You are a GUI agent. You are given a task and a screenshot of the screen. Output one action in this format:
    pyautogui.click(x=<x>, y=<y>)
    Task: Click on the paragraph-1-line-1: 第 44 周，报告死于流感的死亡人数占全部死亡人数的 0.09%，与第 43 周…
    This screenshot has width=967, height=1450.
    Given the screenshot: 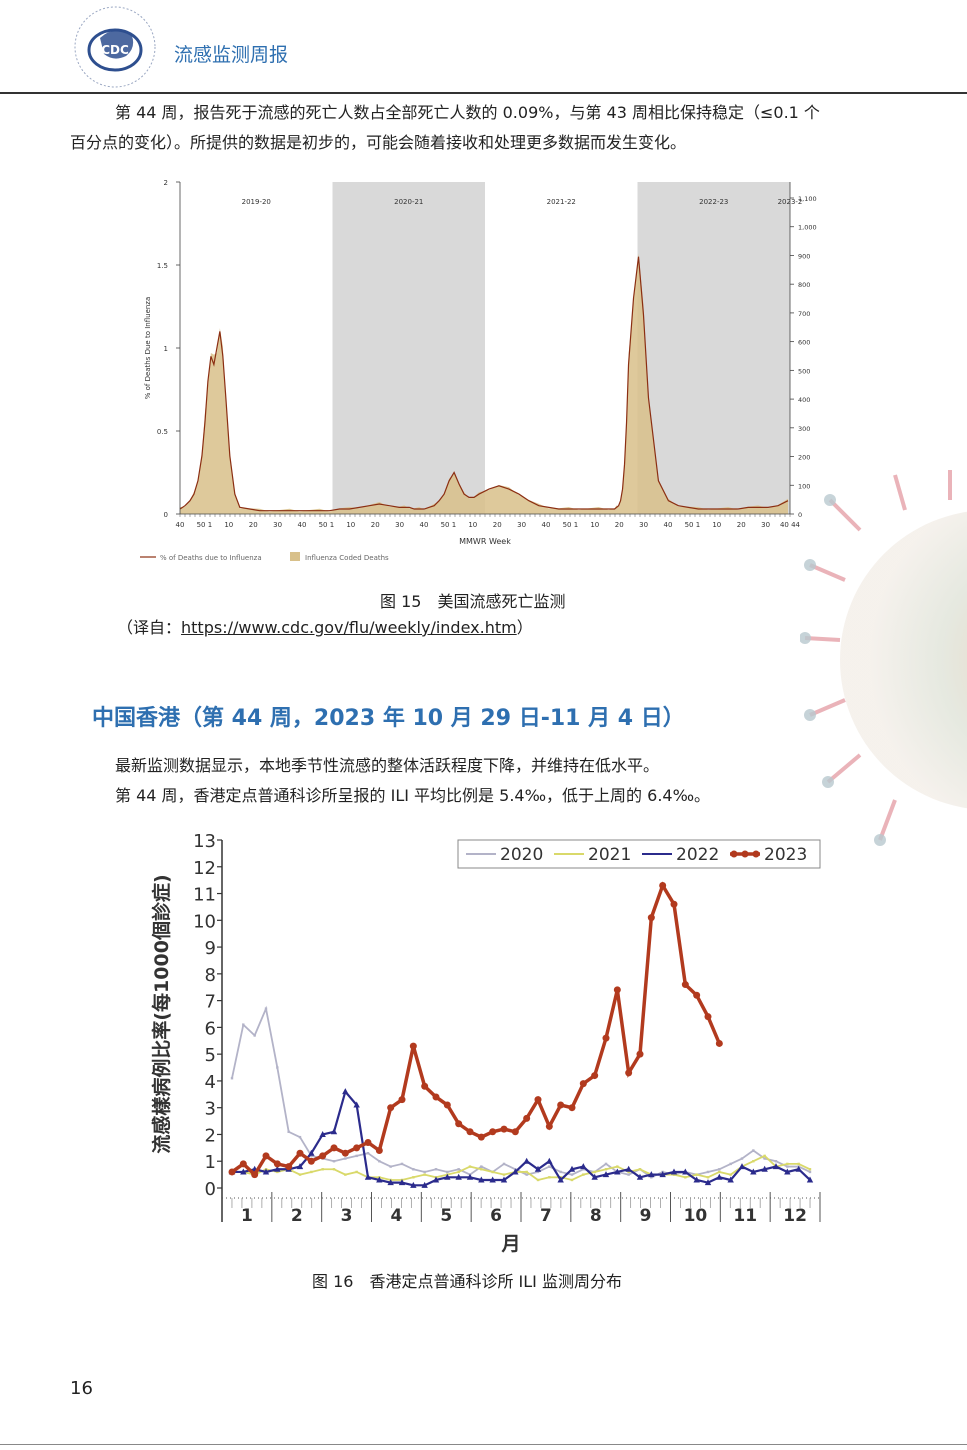 What is the action you would take?
    pyautogui.click(x=467, y=112)
    